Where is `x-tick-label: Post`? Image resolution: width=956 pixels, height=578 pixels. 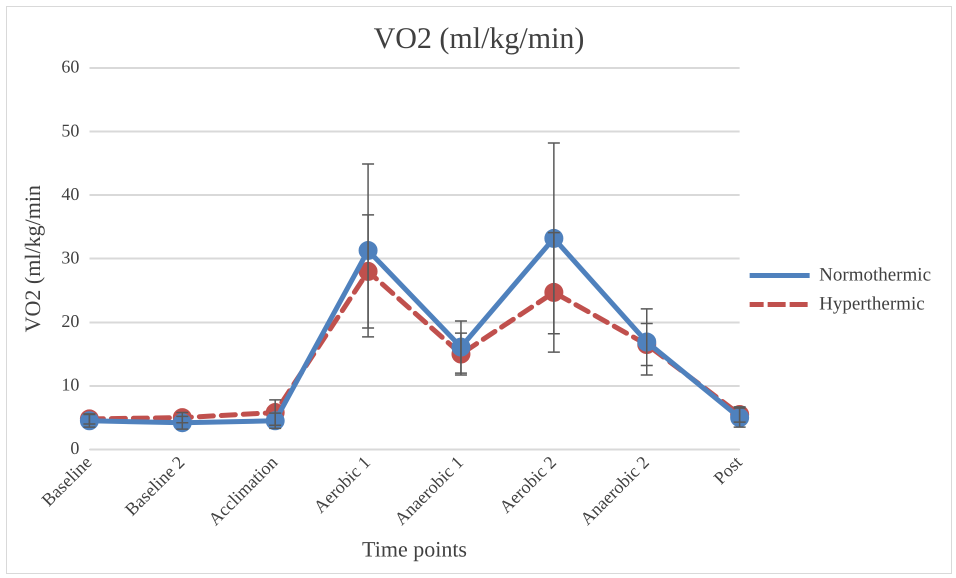
x-tick-label: Post is located at coordinates (728, 470).